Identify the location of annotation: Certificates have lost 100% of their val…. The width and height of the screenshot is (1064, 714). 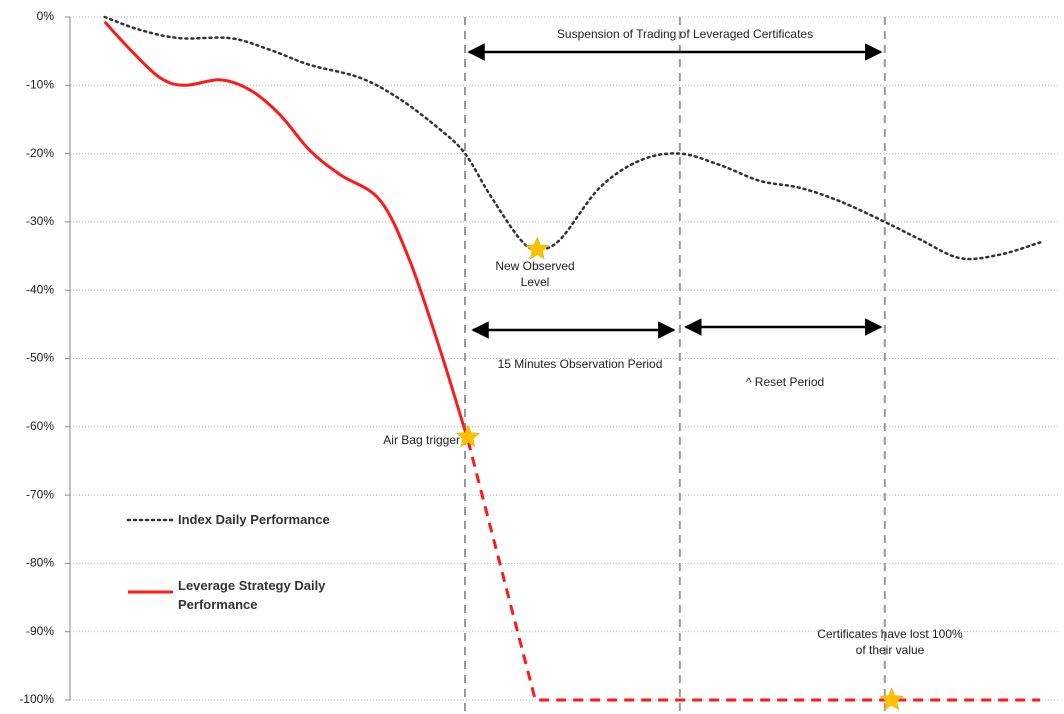
(890, 642).